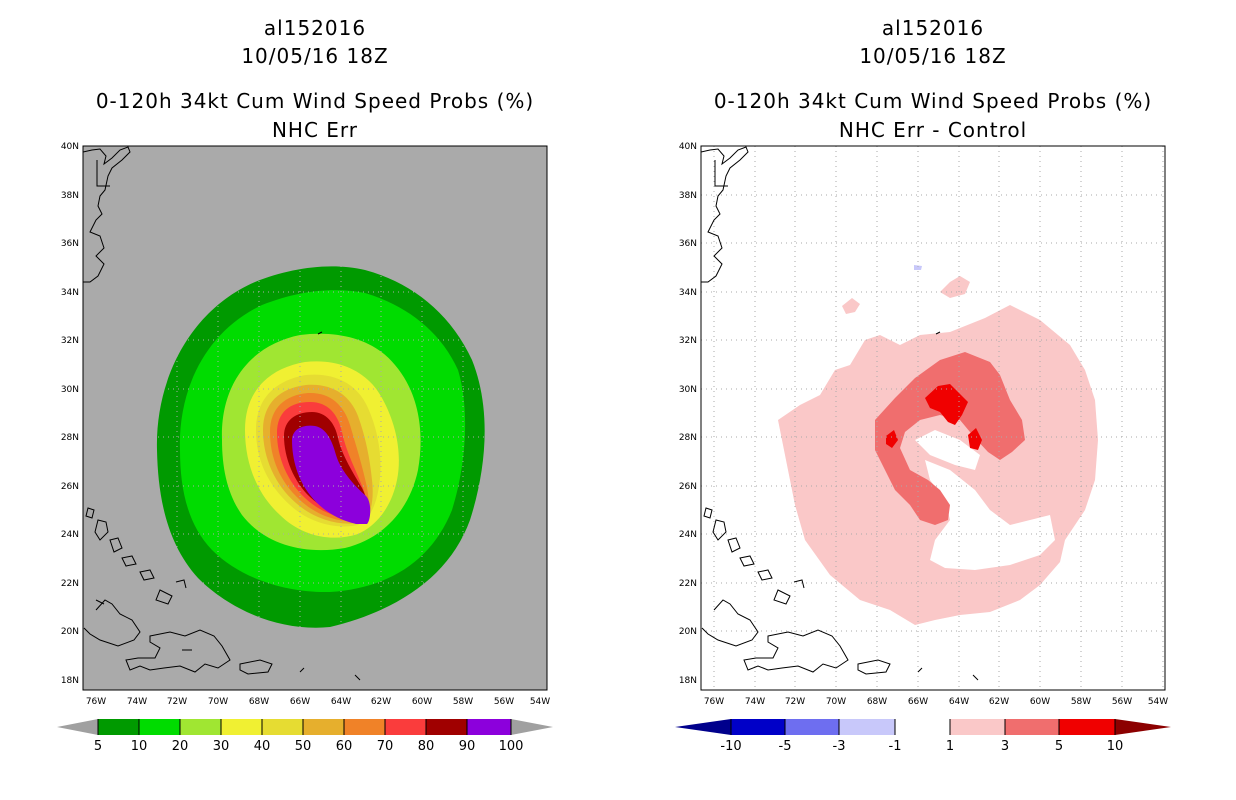 Image resolution: width=1236 pixels, height=800 pixels. Describe the element at coordinates (785, 746) in the screenshot. I see `right-colorbar-label: -5` at that location.